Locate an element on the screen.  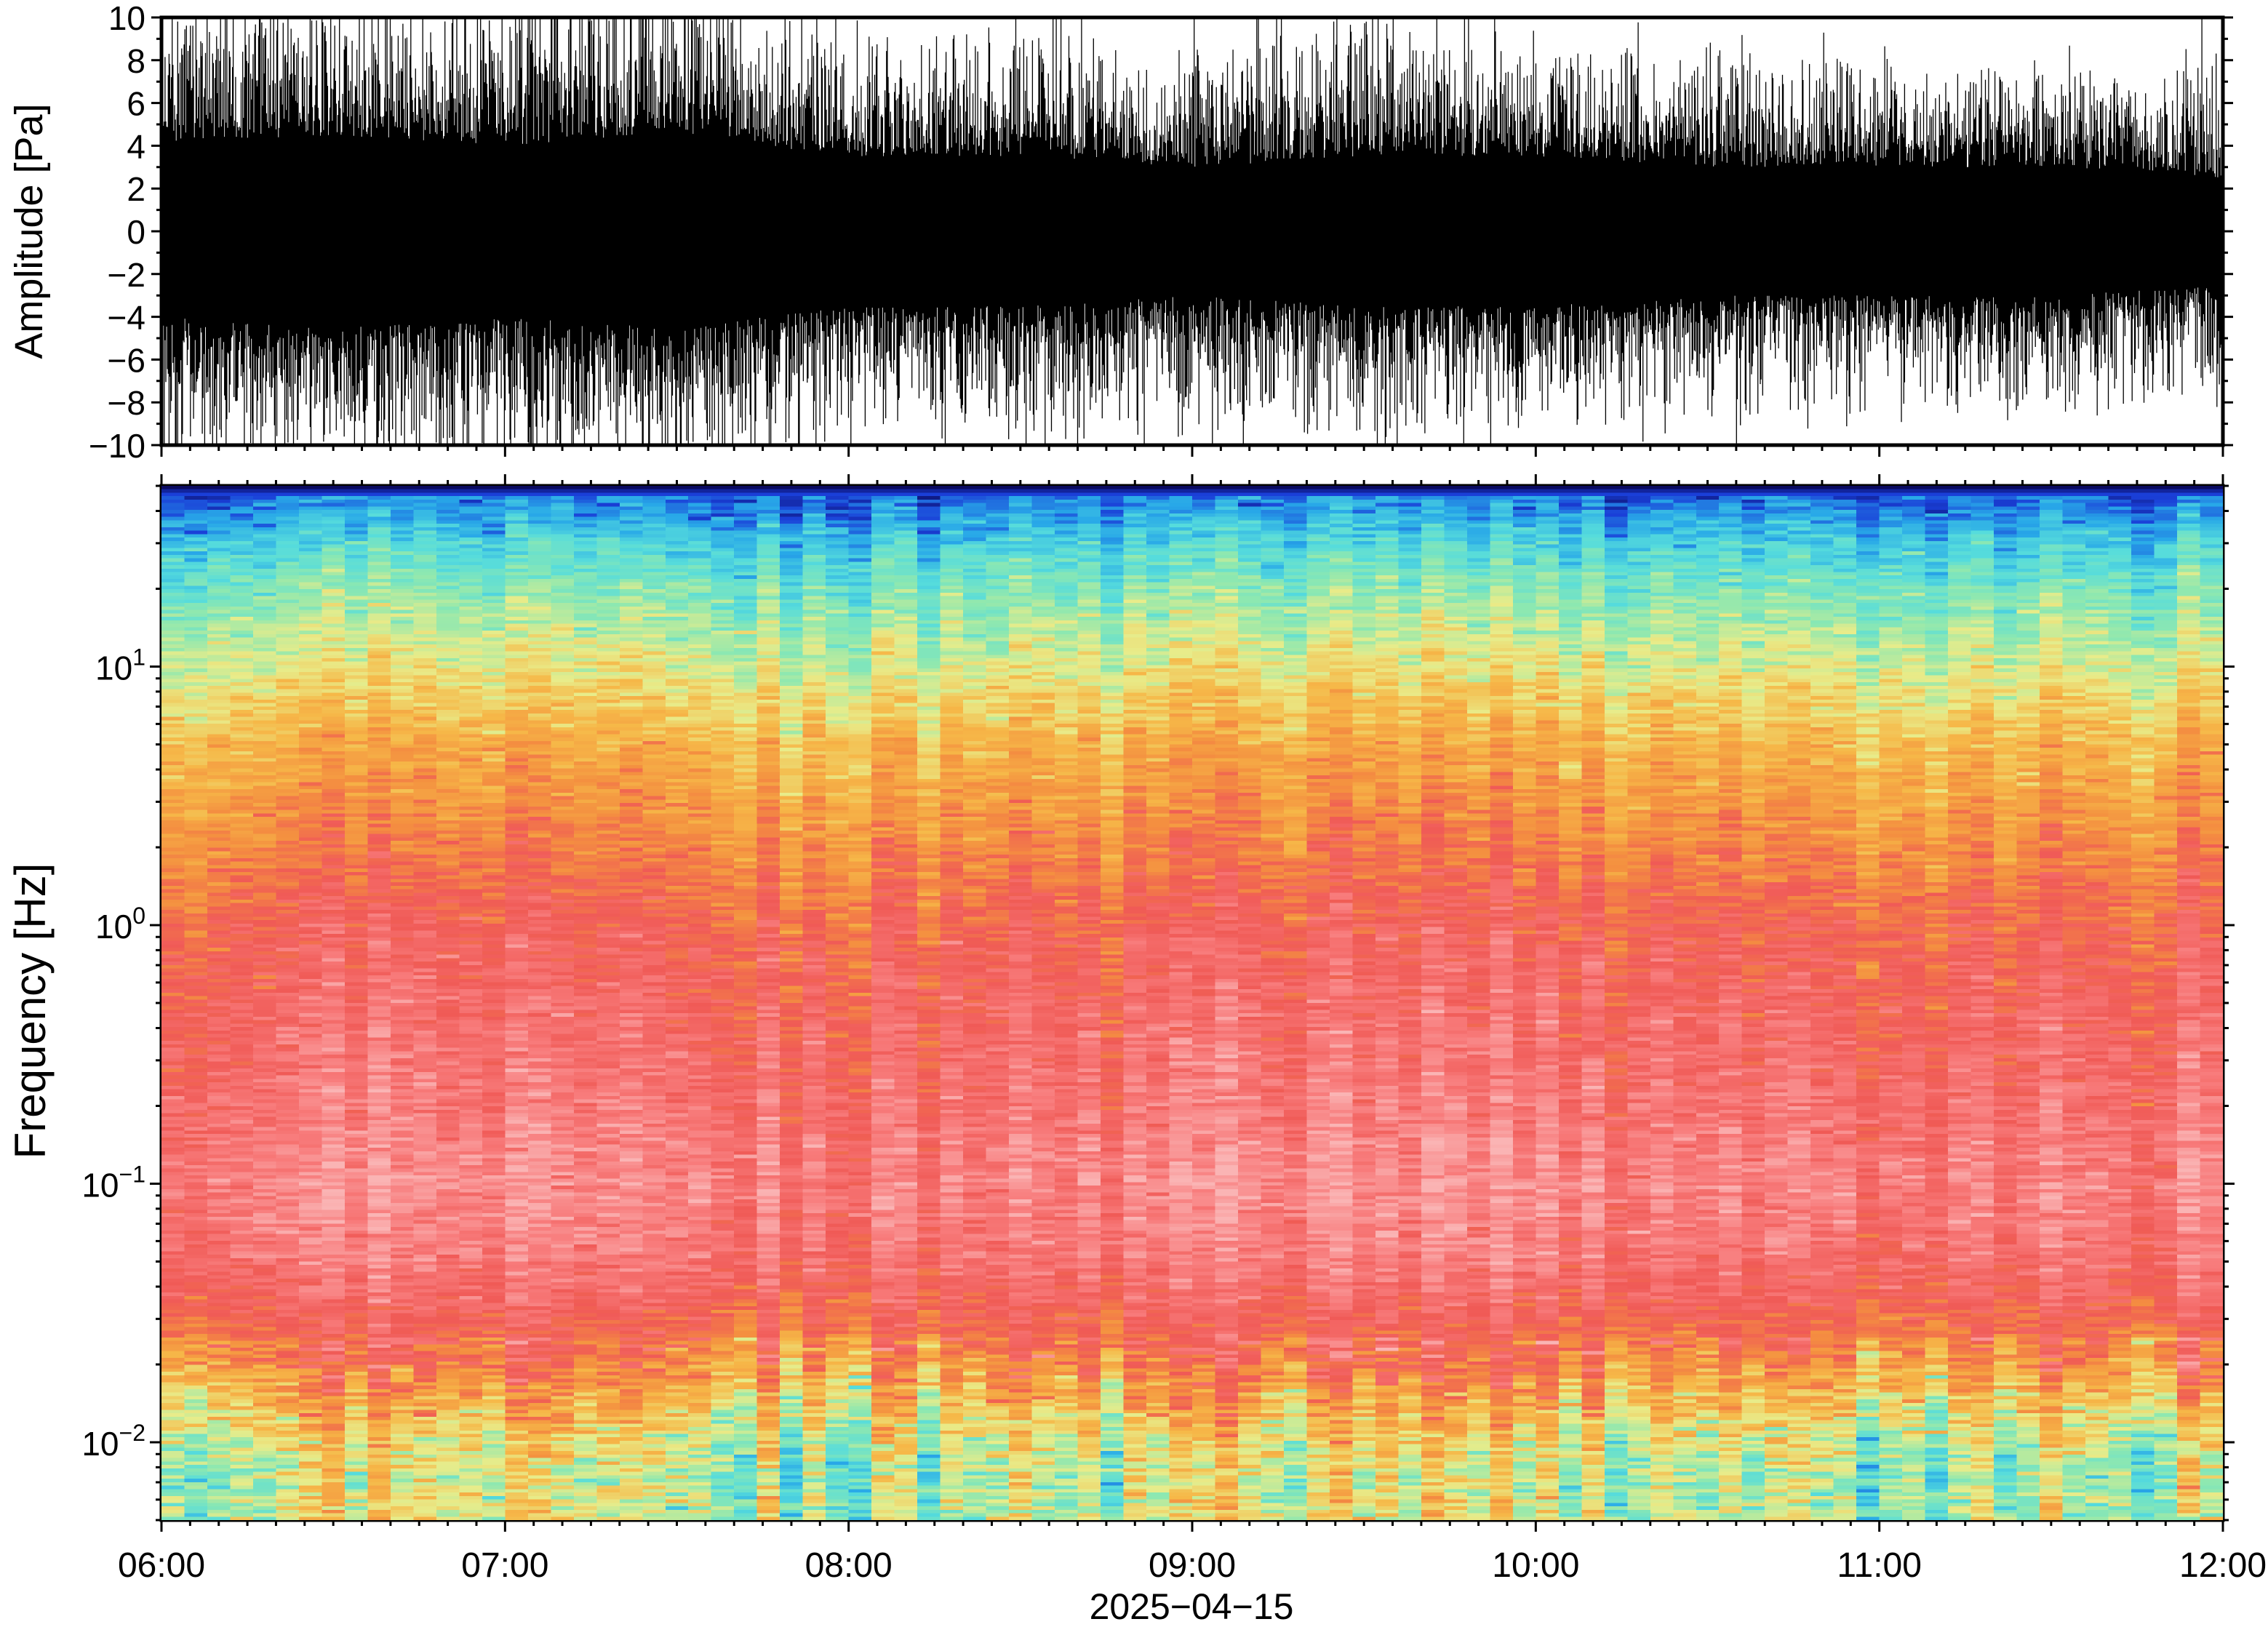
frequency-axis-label: Frequency [Hz] is located at coordinates (31, 1011).